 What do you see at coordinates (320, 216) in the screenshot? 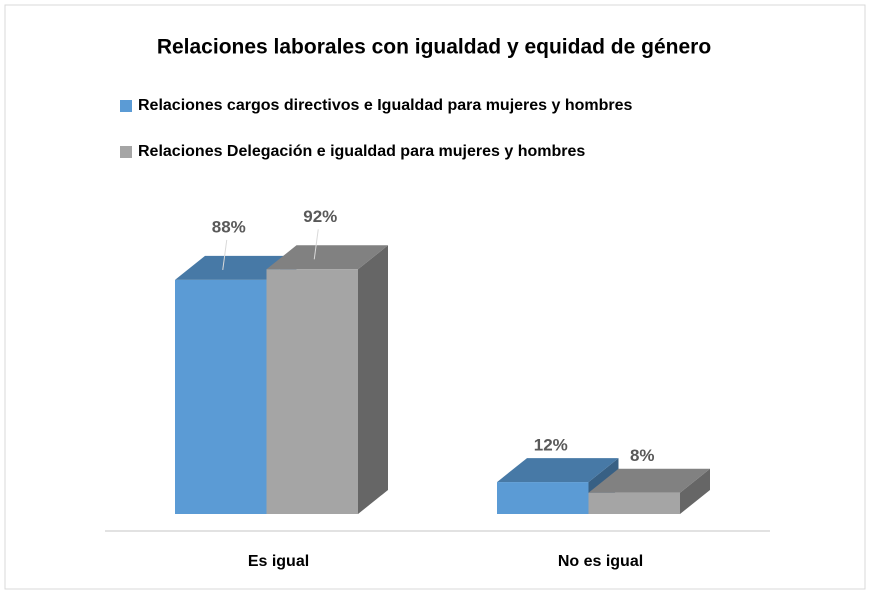
I see `data-label: 92%` at bounding box center [320, 216].